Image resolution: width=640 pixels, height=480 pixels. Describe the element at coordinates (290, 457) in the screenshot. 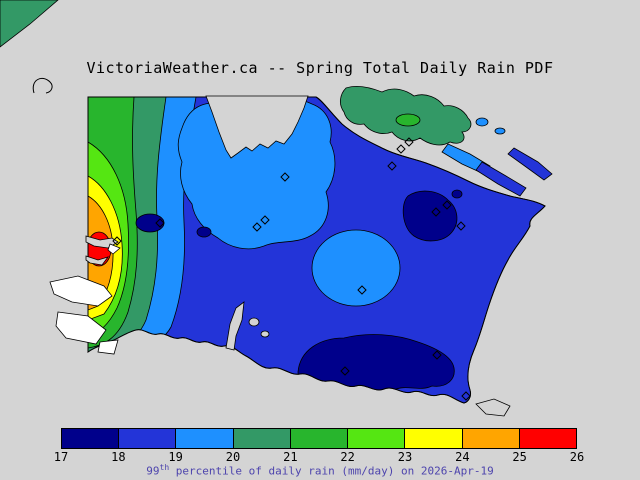

I see `colorbar-tick: 21` at that location.